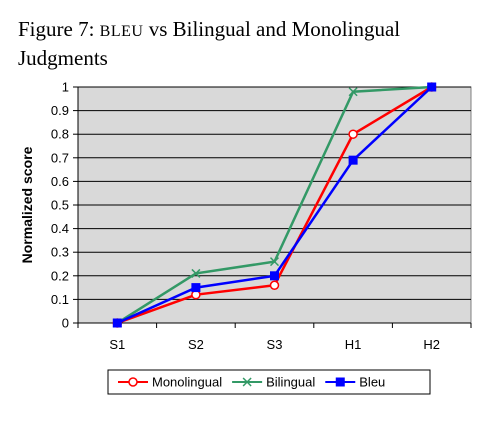  Describe the element at coordinates (60, 228) in the screenshot. I see `y-tick-label: 0.4` at that location.